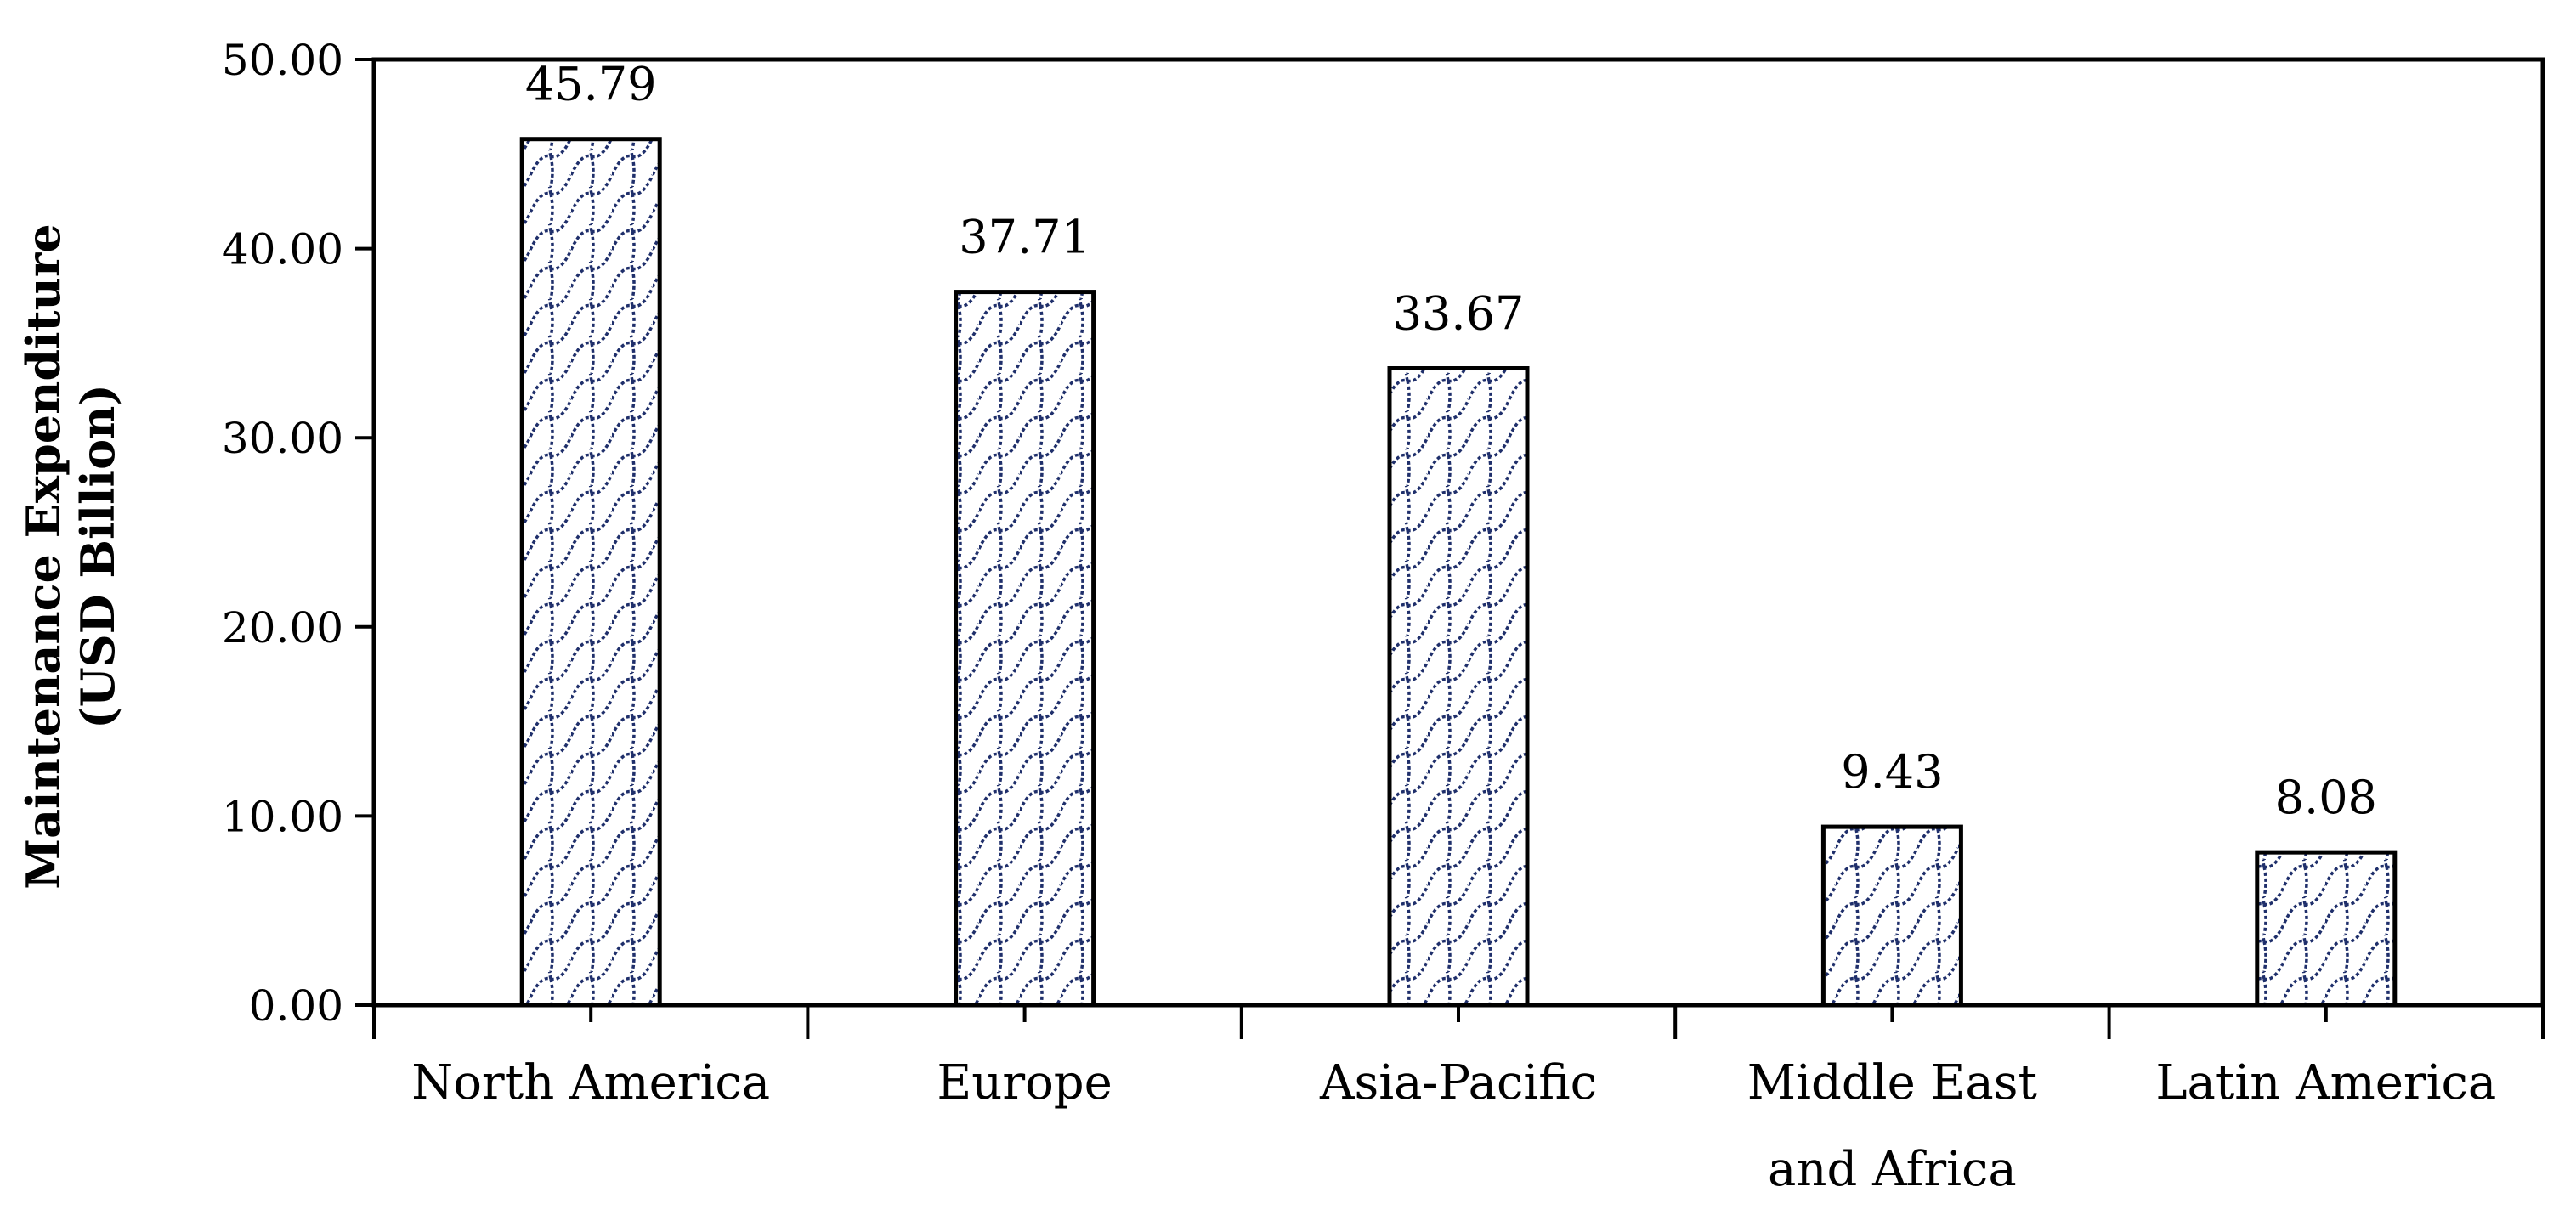 This screenshot has height=1232, width=2576. I want to click on category-label-line: Europe, so click(1024, 1082).